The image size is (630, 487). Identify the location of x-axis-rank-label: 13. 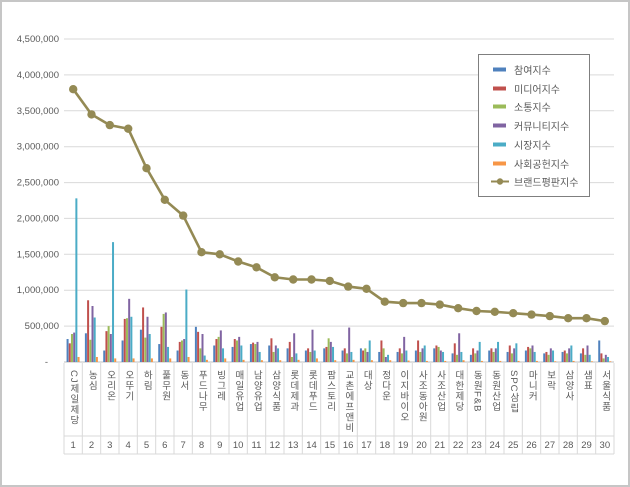
(293, 445).